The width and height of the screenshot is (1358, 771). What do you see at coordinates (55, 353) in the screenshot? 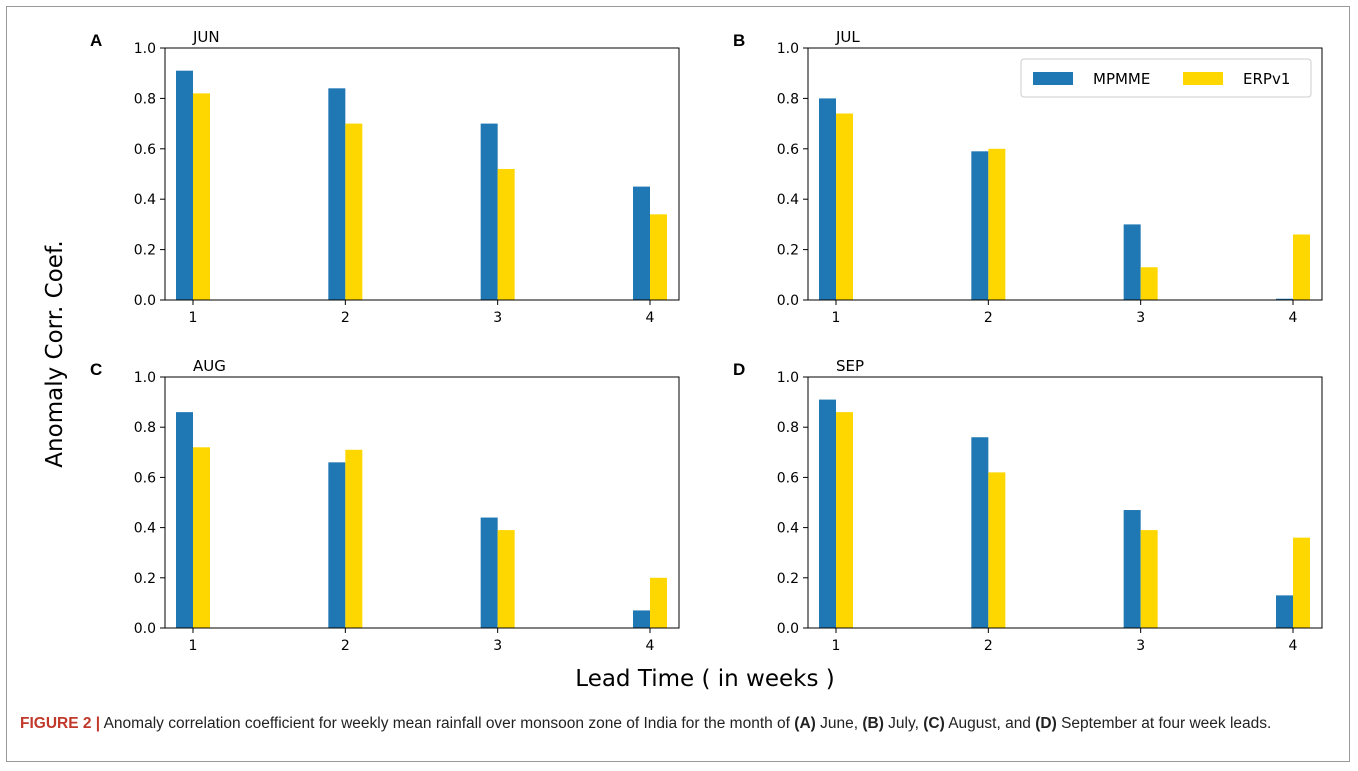
I see `y-axis-label: Anomaly Corr. Coef.` at bounding box center [55, 353].